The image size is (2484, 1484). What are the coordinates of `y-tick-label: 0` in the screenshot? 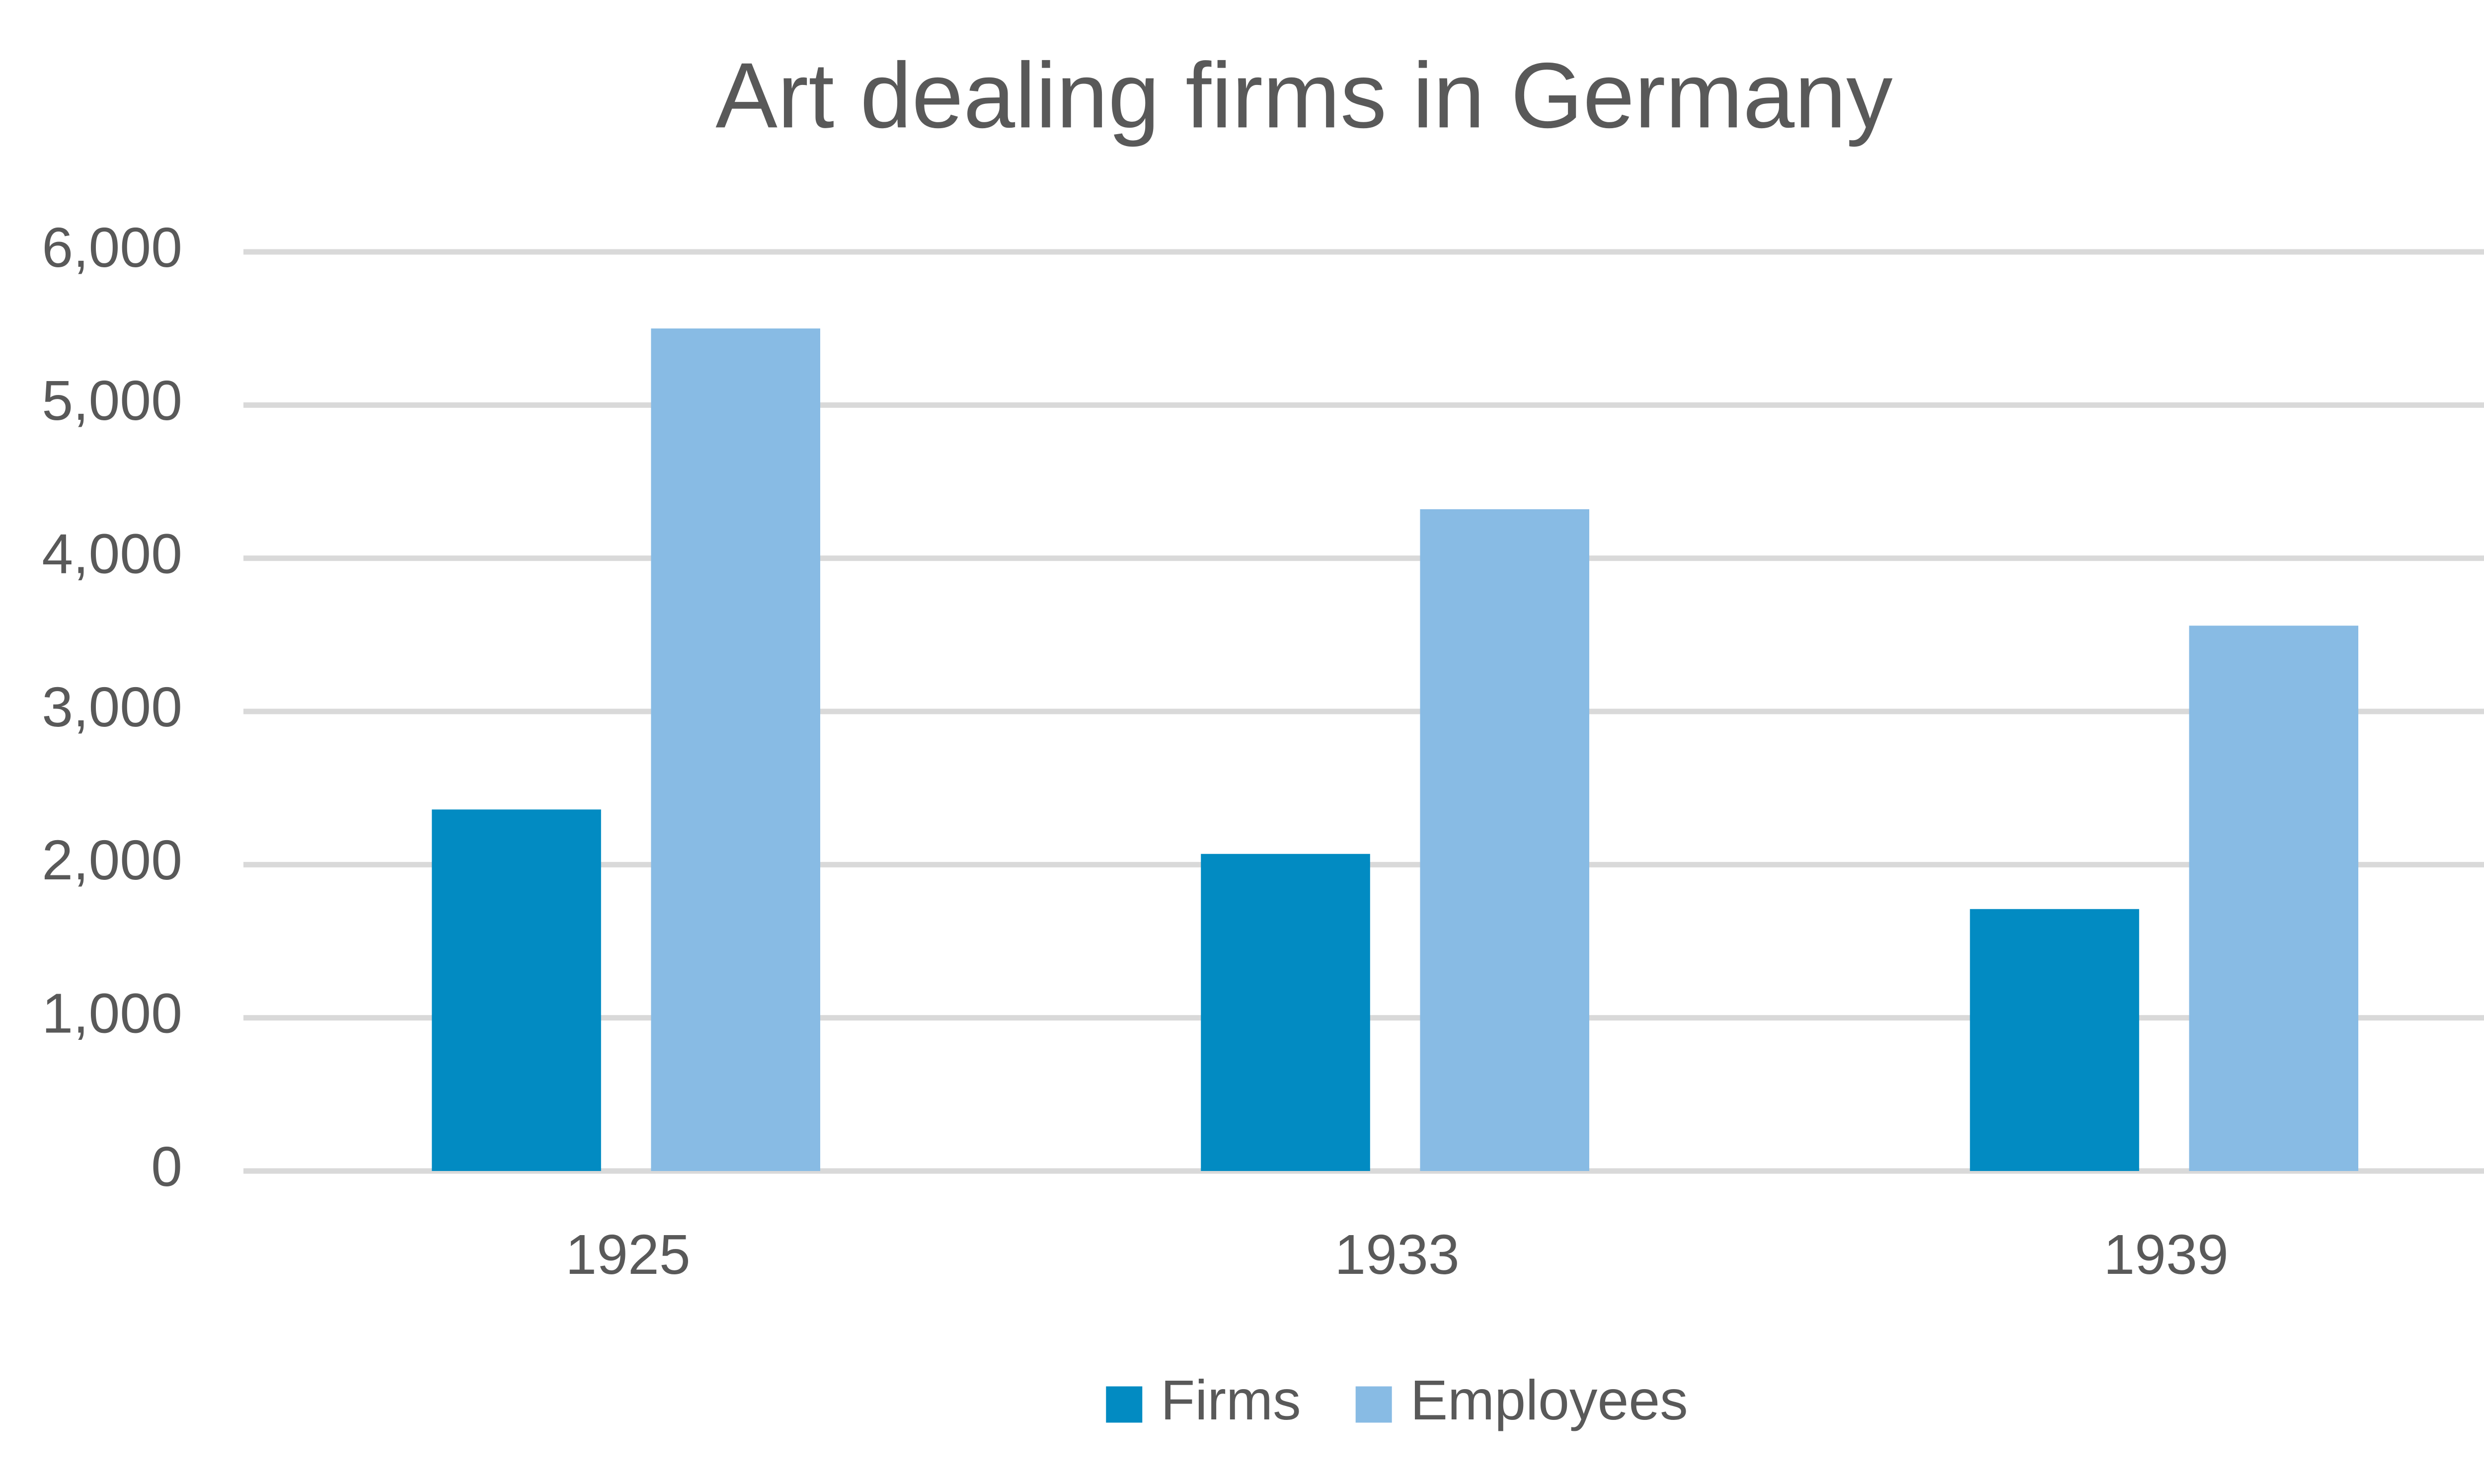 It's located at (166, 1166).